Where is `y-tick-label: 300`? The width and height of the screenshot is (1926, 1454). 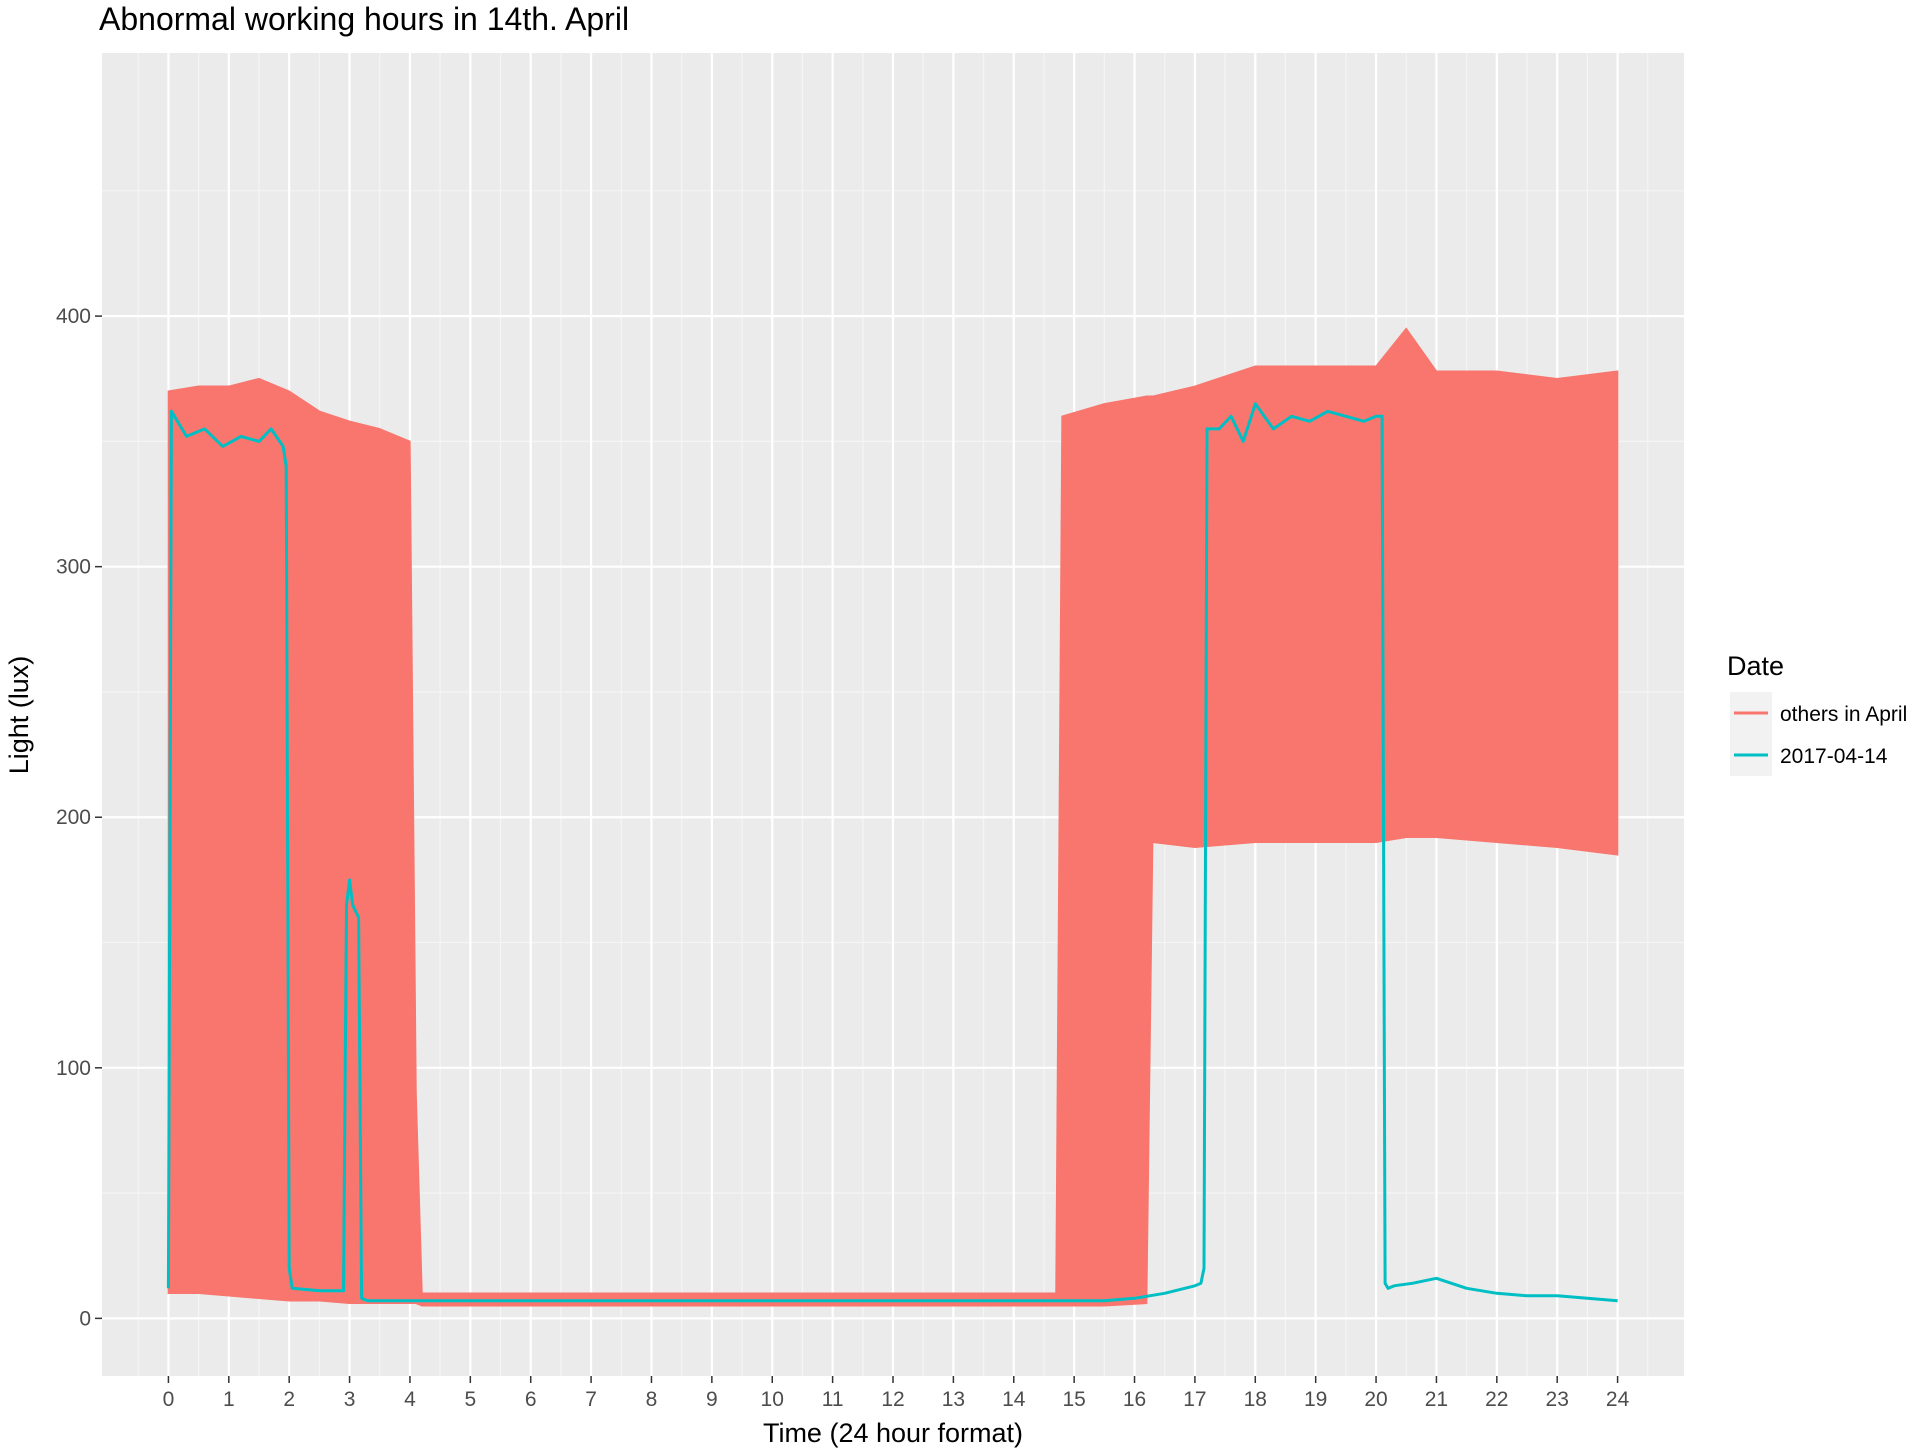 y-tick-label: 300 is located at coordinates (73, 567).